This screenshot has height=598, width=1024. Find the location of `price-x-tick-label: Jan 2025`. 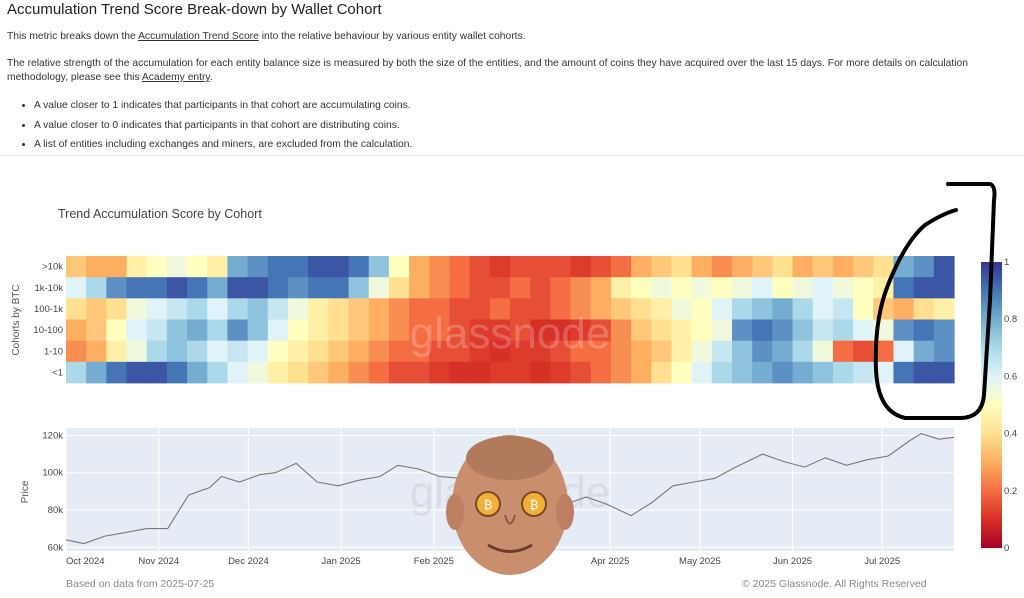

price-x-tick-label: Jan 2025 is located at coordinates (341, 561).